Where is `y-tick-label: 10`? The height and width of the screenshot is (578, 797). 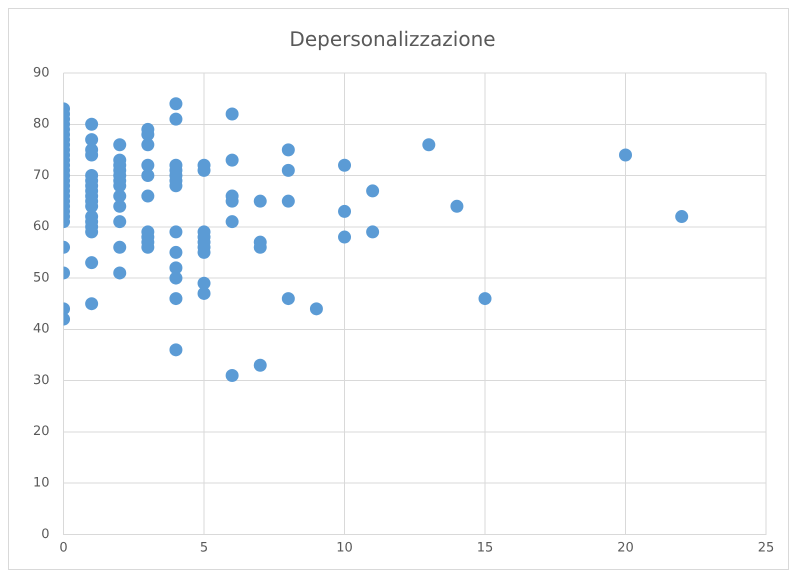 y-tick-label: 10 is located at coordinates (41, 483).